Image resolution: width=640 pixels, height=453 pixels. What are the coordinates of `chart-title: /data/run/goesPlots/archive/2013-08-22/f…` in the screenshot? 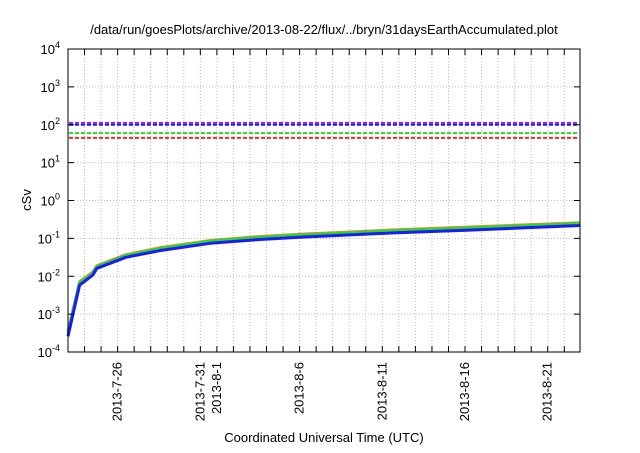 It's located at (324, 29).